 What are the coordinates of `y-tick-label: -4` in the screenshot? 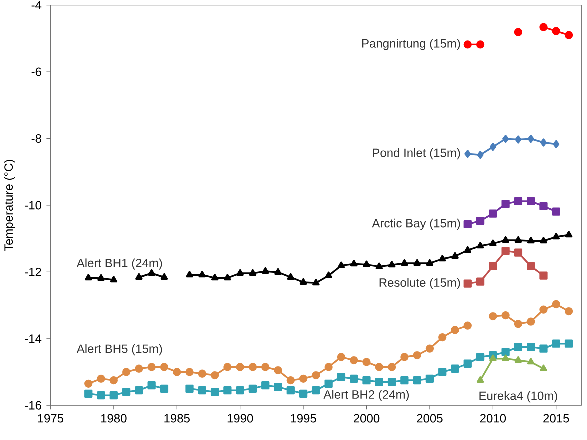 It's located at (37, 5).